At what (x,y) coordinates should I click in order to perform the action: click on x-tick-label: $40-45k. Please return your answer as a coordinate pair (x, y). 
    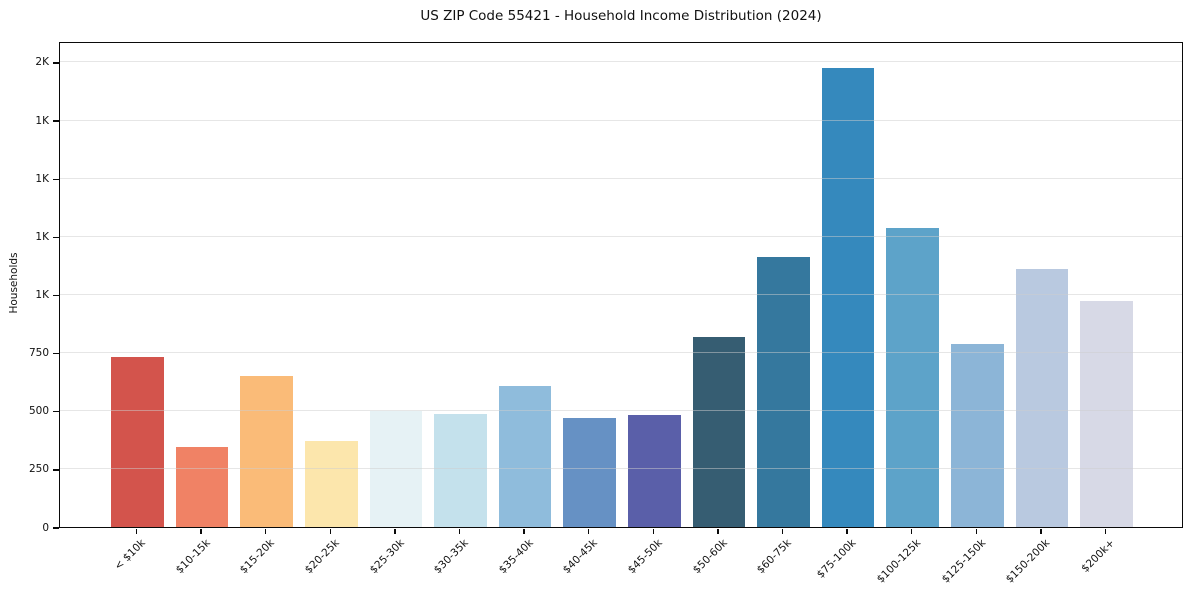
    Looking at the image, I should click on (581, 557).